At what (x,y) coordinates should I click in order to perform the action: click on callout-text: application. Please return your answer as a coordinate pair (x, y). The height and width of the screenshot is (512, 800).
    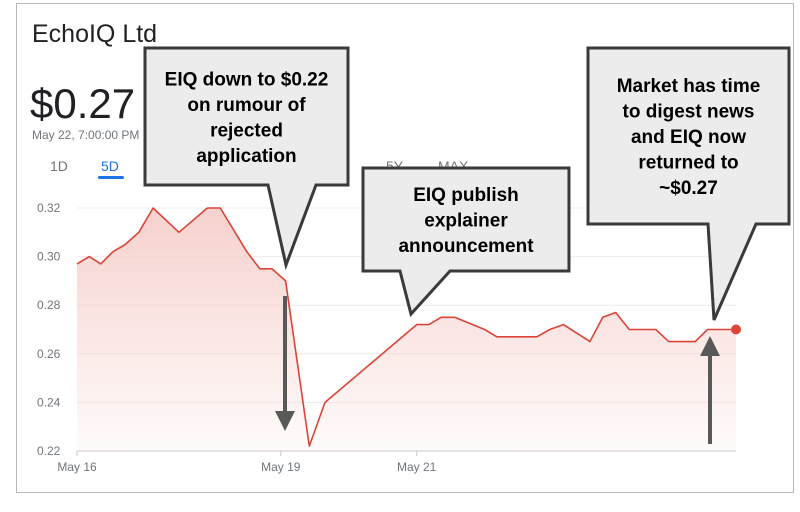
    Looking at the image, I should click on (246, 156).